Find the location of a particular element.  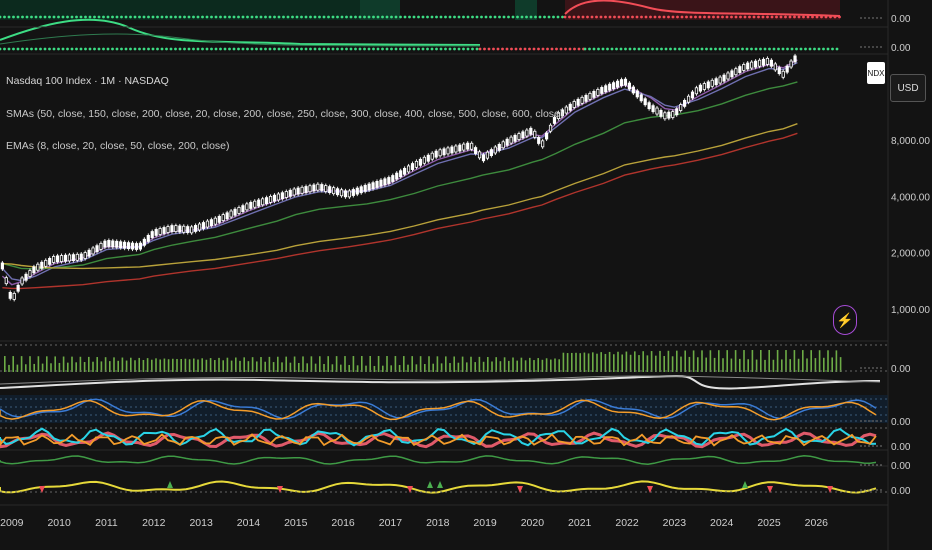

x-tick-label: 2022 is located at coordinates (627, 523).